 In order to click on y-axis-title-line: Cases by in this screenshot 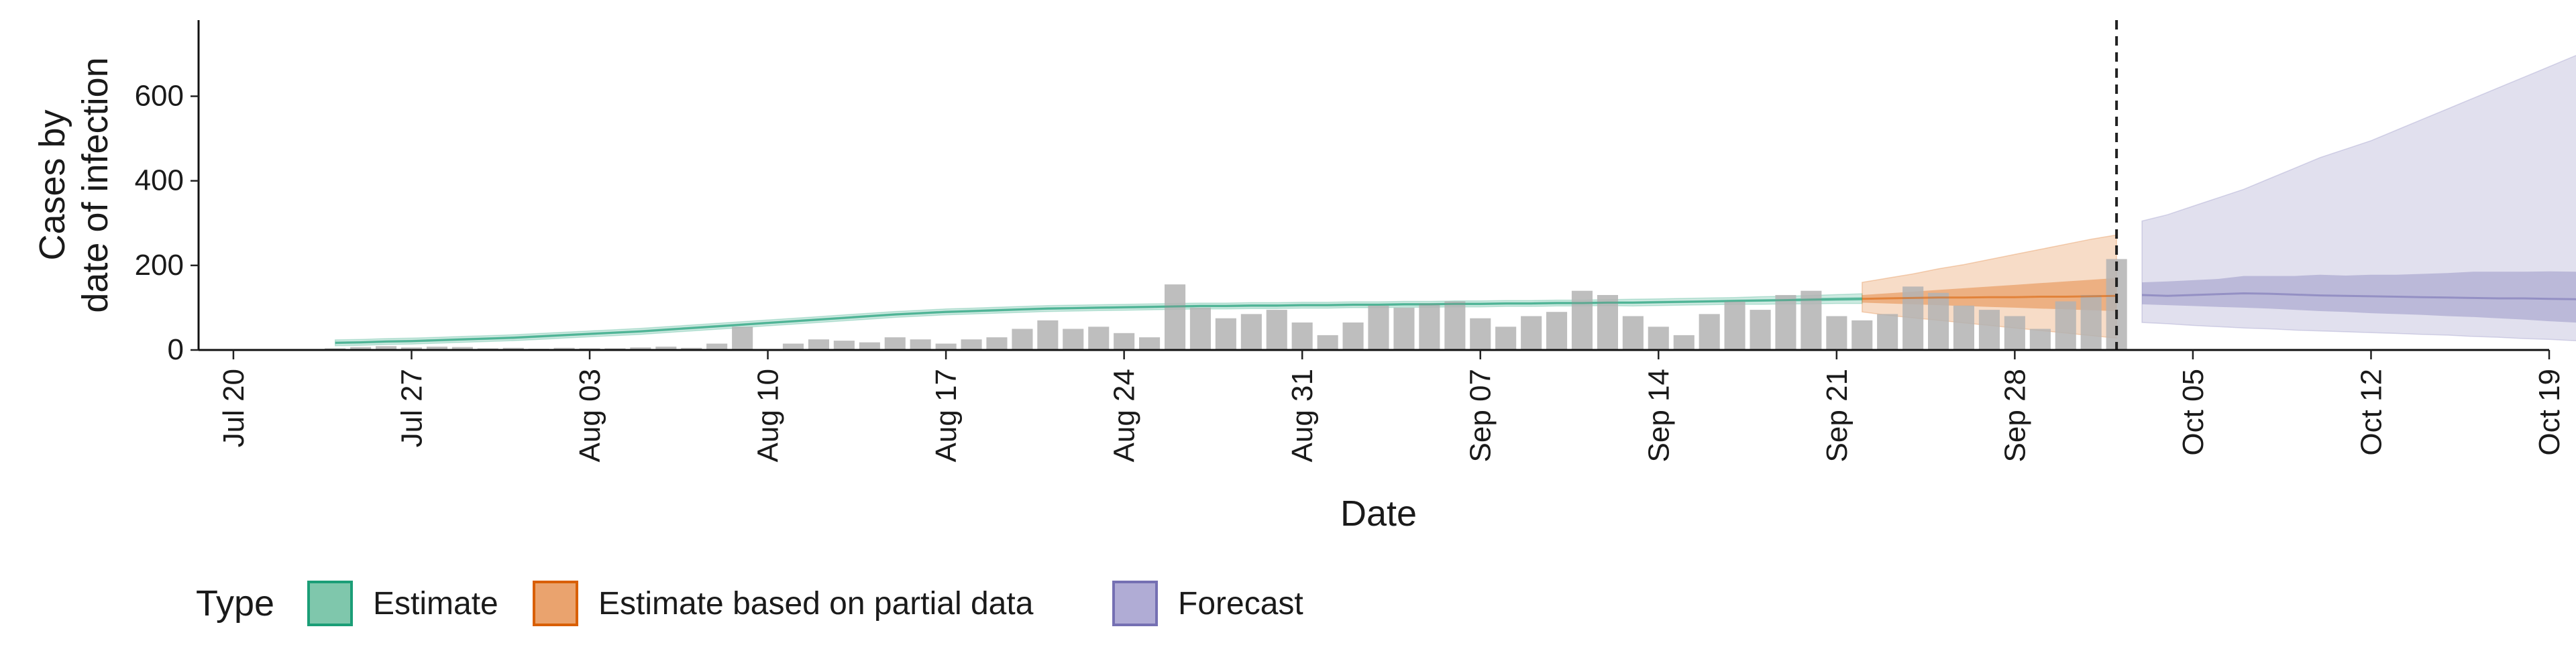, I will do `click(52, 185)`.